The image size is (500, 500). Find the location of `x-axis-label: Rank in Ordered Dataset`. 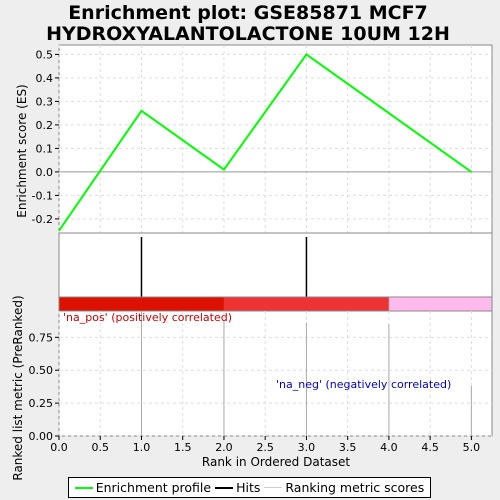

x-axis-label: Rank in Ordered Dataset is located at coordinates (276, 462).